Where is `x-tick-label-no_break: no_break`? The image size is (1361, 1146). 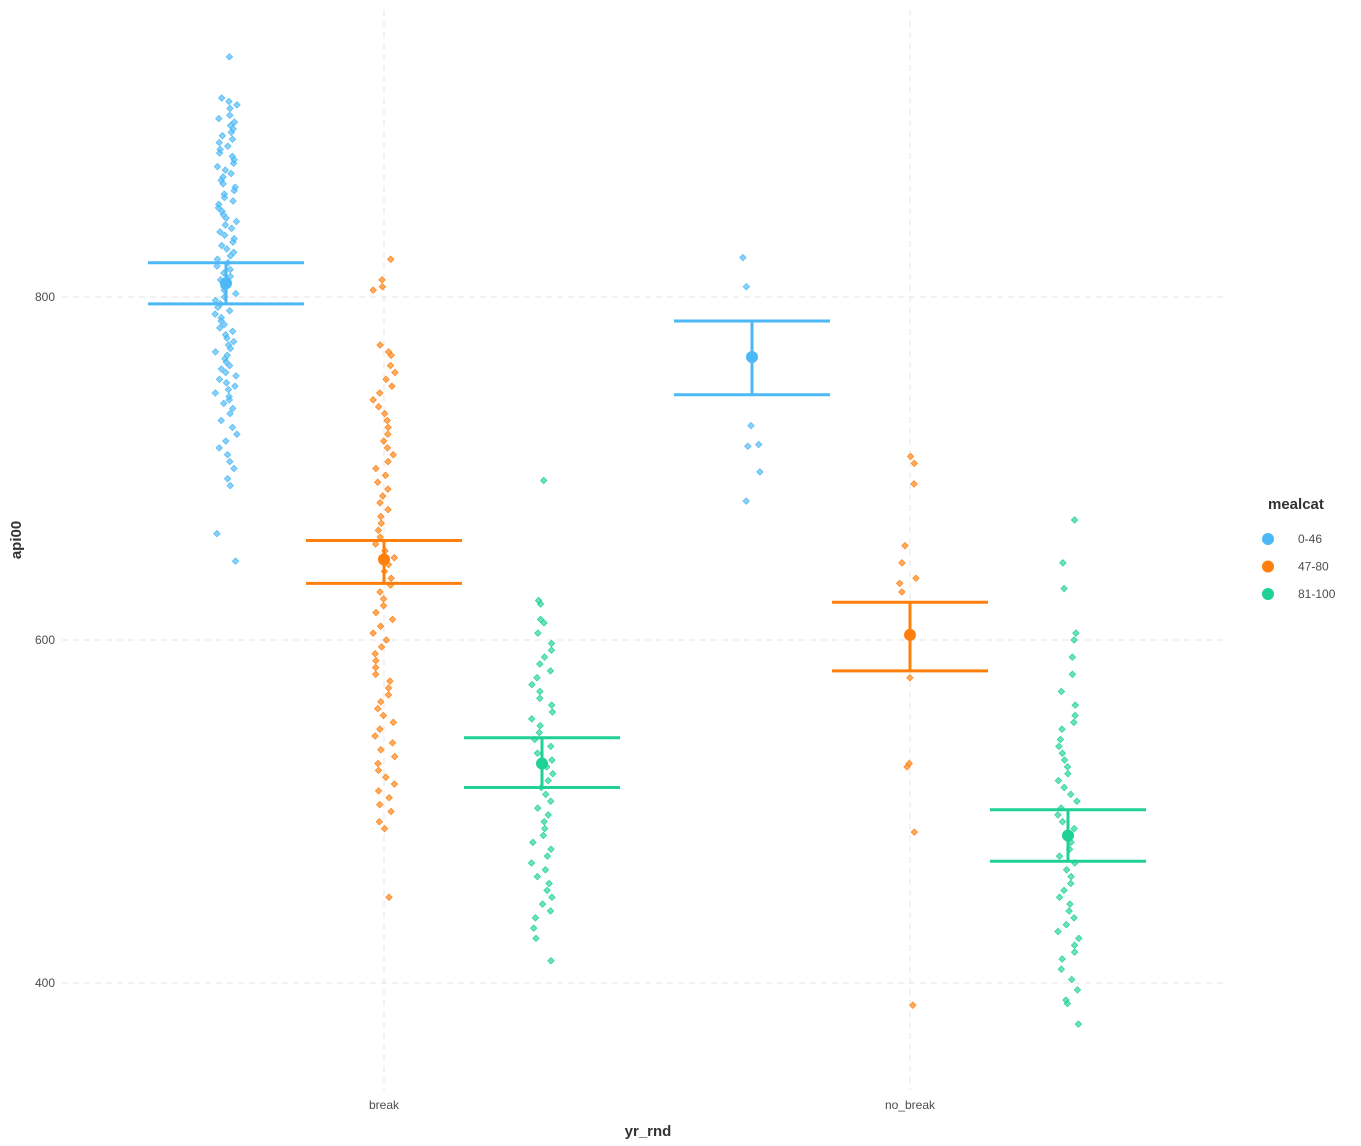
x-tick-label-no_break: no_break is located at coordinates (910, 1105).